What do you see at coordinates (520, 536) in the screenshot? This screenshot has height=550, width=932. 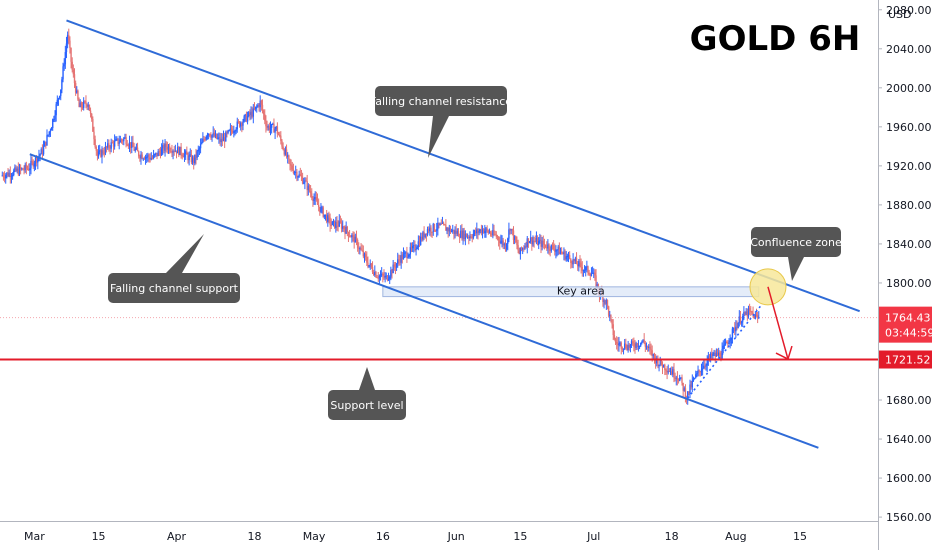 I see `x-tick-label: 15` at bounding box center [520, 536].